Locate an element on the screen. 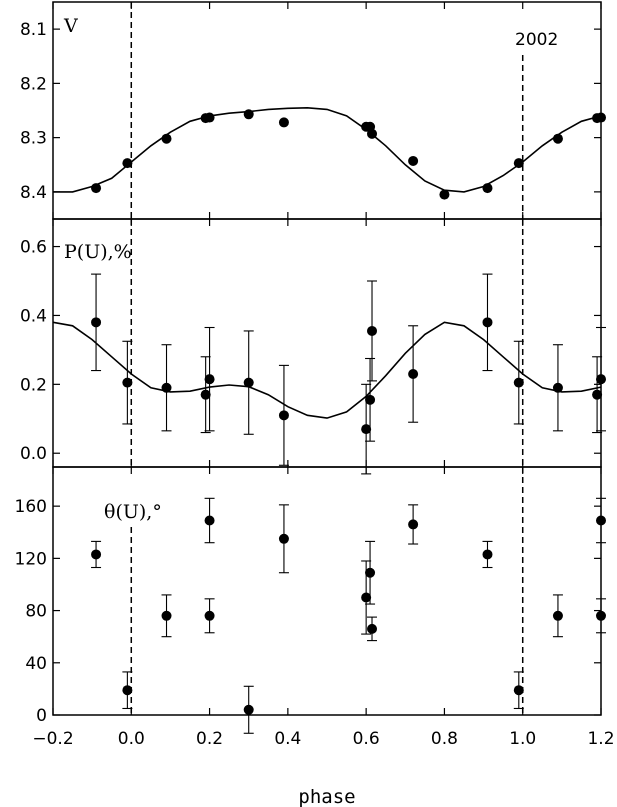  x-axis-label: phase is located at coordinates (326, 796).